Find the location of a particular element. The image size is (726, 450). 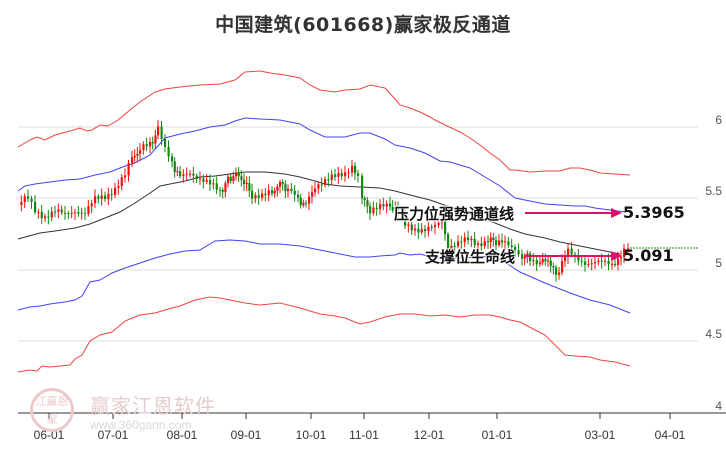

support-arrow is located at coordinates (573, 256).